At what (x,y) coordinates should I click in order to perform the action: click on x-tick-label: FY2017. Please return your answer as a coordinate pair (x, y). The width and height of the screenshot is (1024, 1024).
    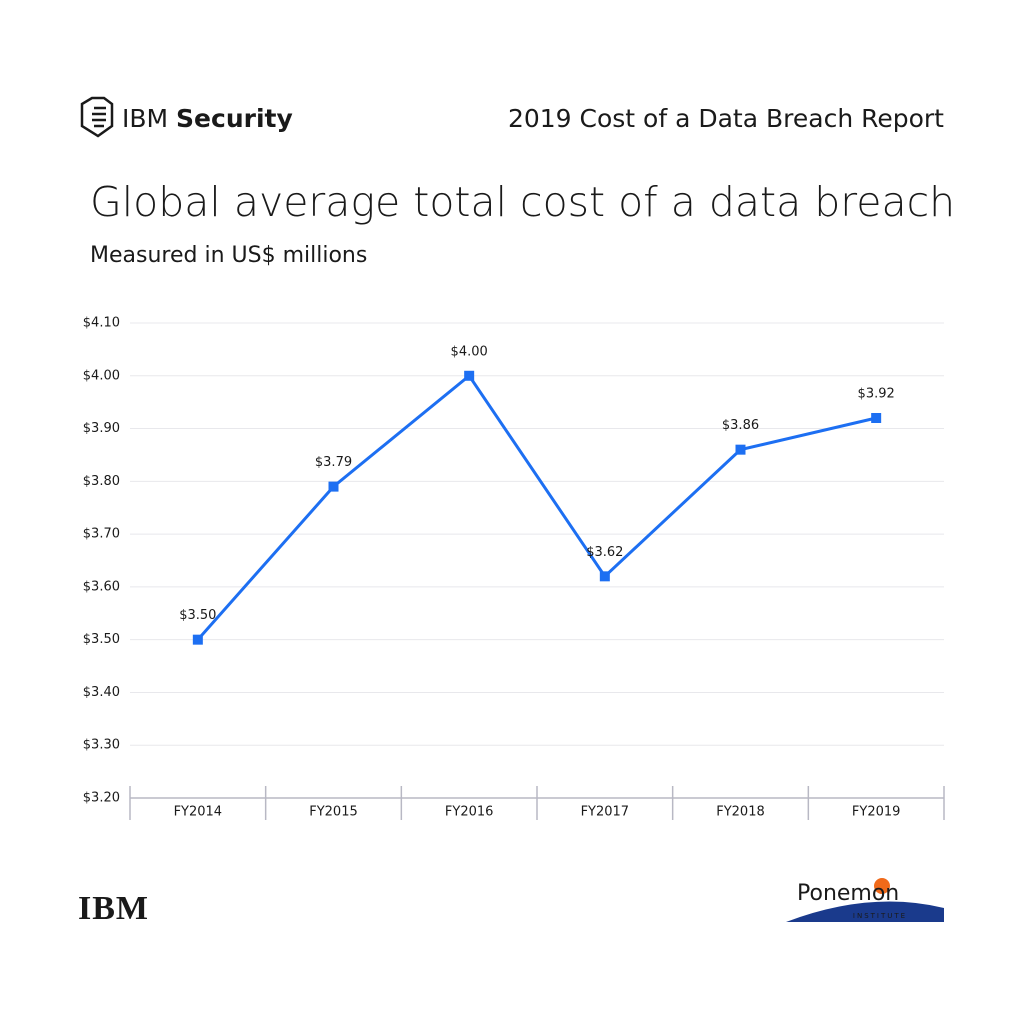
    Looking at the image, I should click on (605, 812).